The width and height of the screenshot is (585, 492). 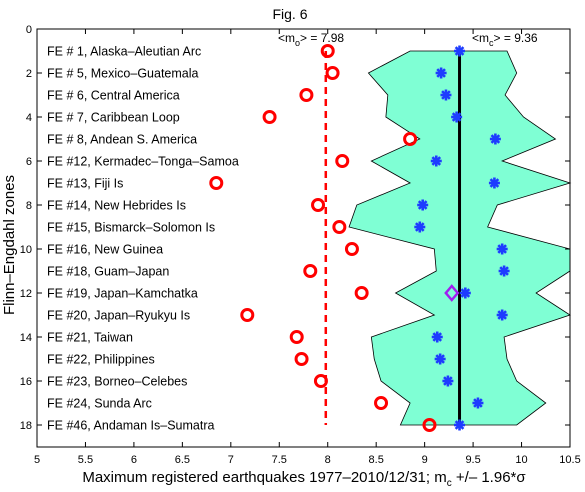 What do you see at coordinates (289, 14) in the screenshot?
I see `chart-title: Fig. 6` at bounding box center [289, 14].